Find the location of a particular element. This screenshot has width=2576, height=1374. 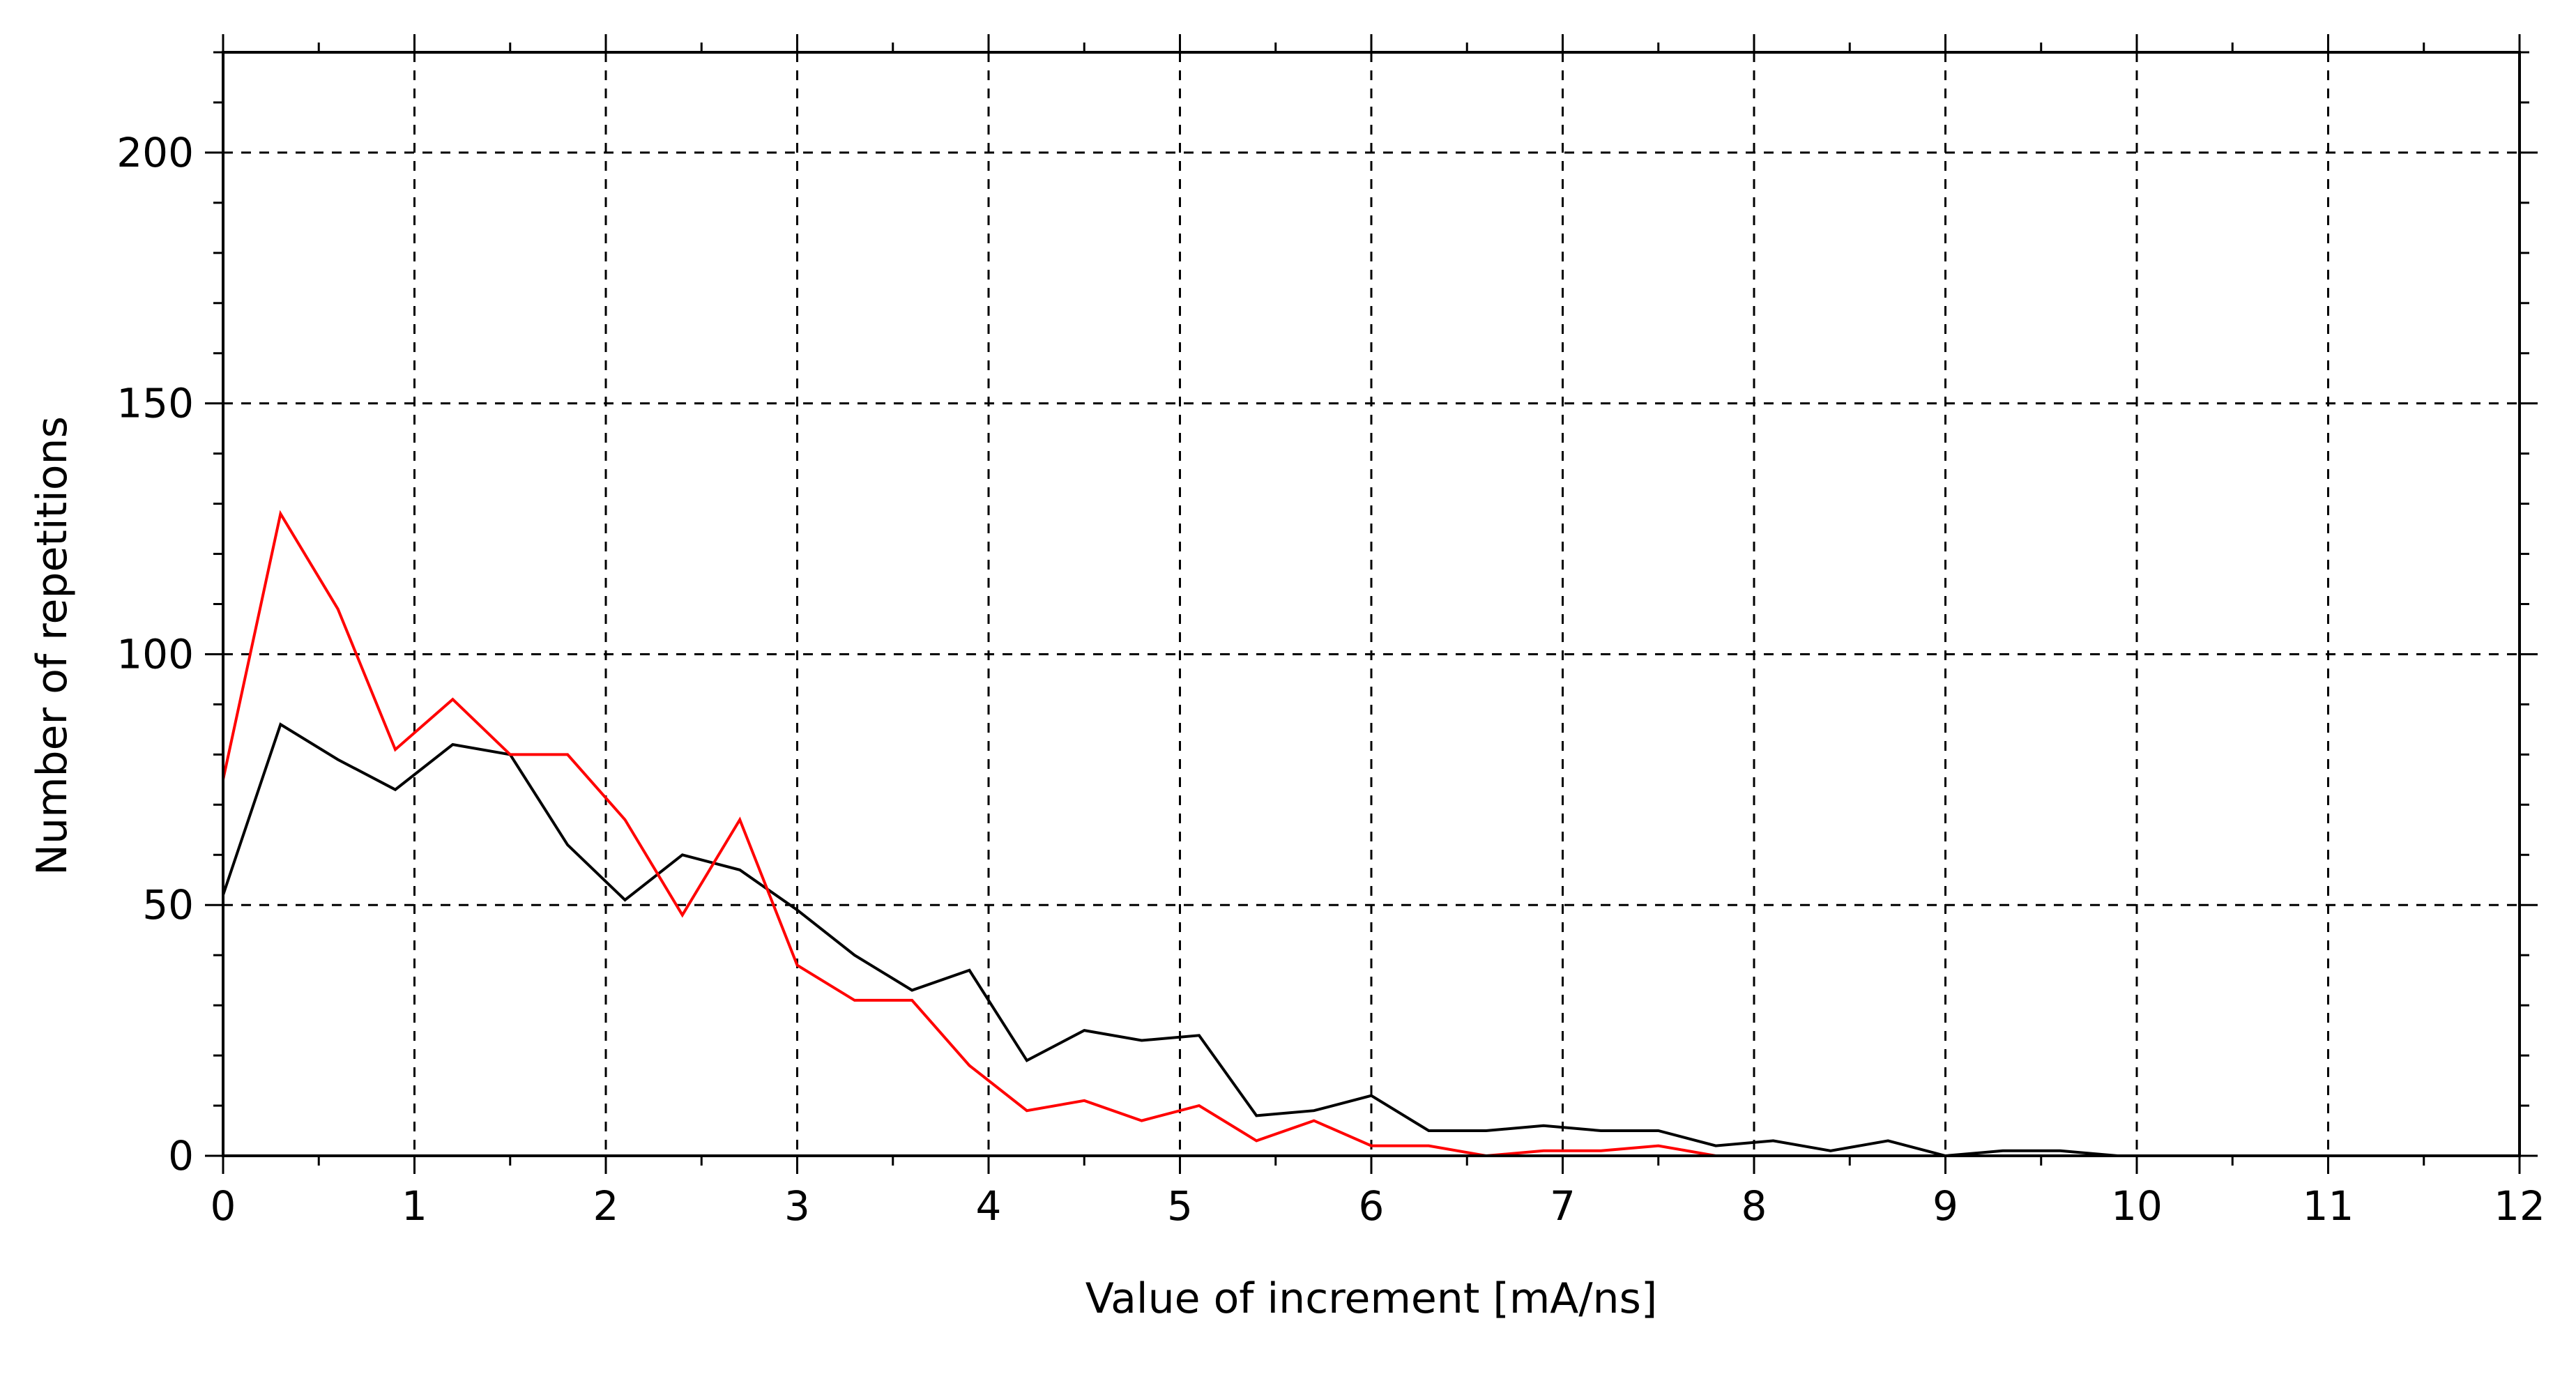

x-tick-label: 11 is located at coordinates (2328, 1206).